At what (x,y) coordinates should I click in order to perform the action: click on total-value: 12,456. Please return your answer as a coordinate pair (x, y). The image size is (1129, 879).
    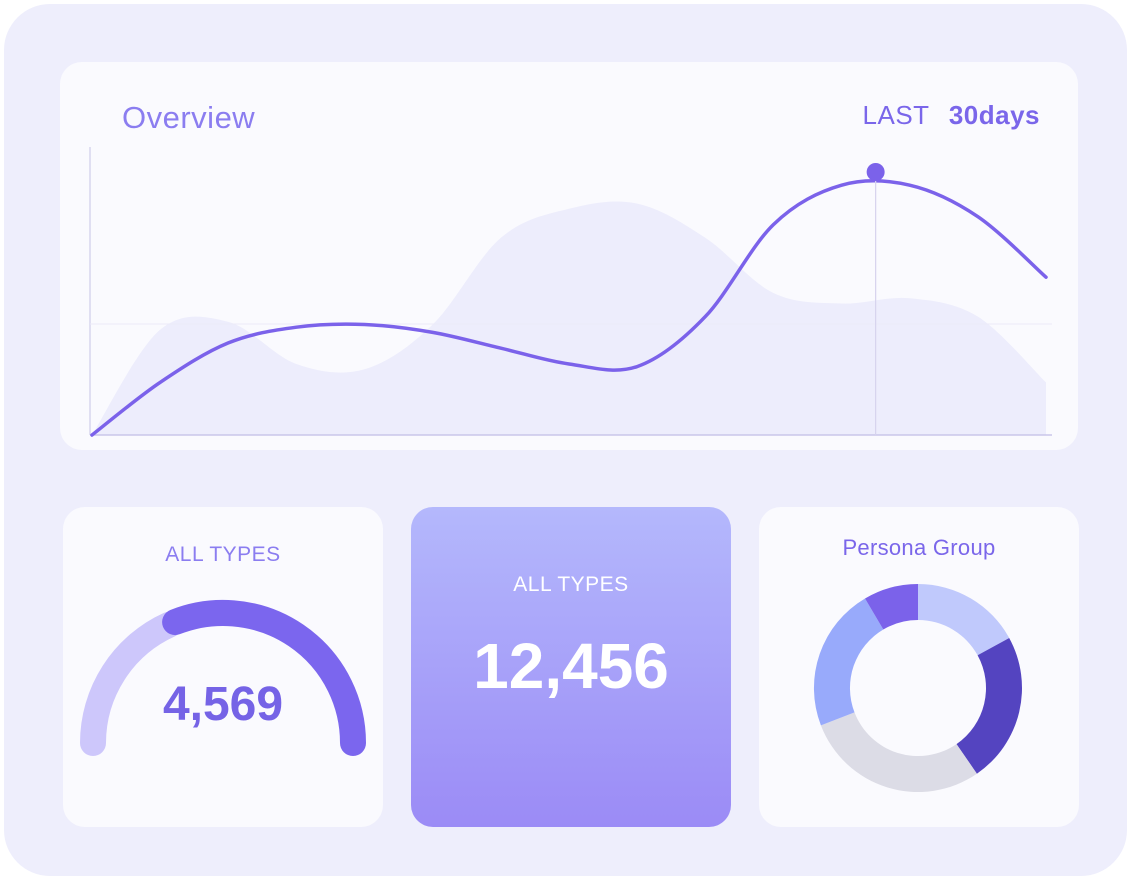
    Looking at the image, I should click on (571, 666).